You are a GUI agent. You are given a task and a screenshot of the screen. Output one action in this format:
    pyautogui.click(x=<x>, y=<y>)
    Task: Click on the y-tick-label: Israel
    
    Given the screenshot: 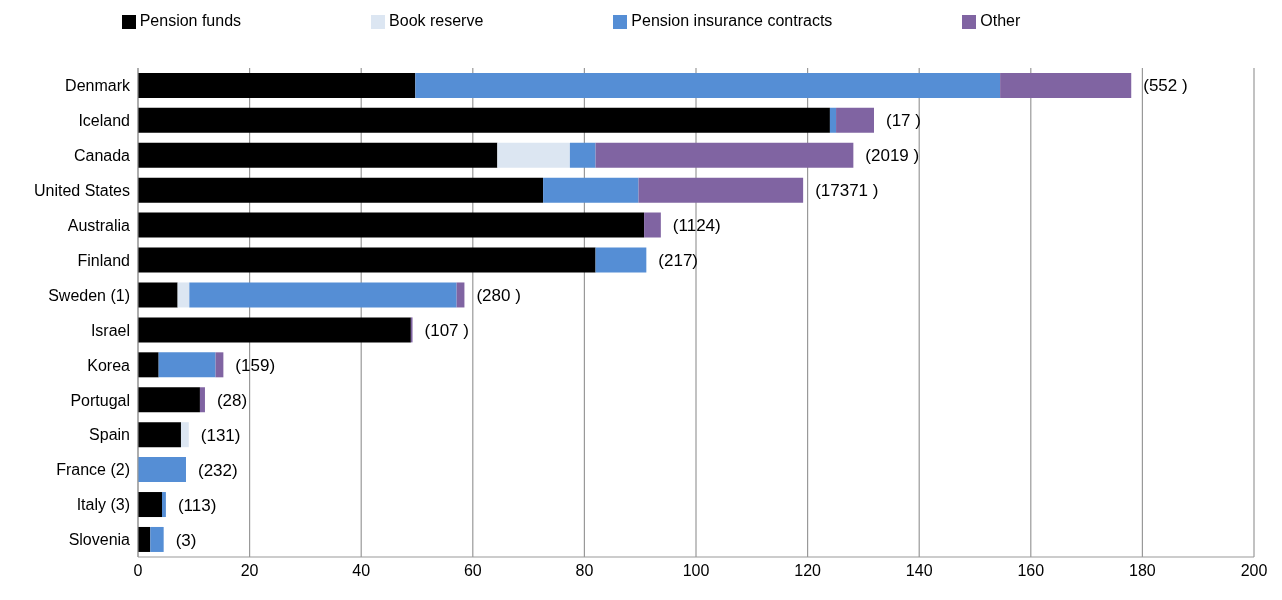 What is the action you would take?
    pyautogui.click(x=110, y=330)
    